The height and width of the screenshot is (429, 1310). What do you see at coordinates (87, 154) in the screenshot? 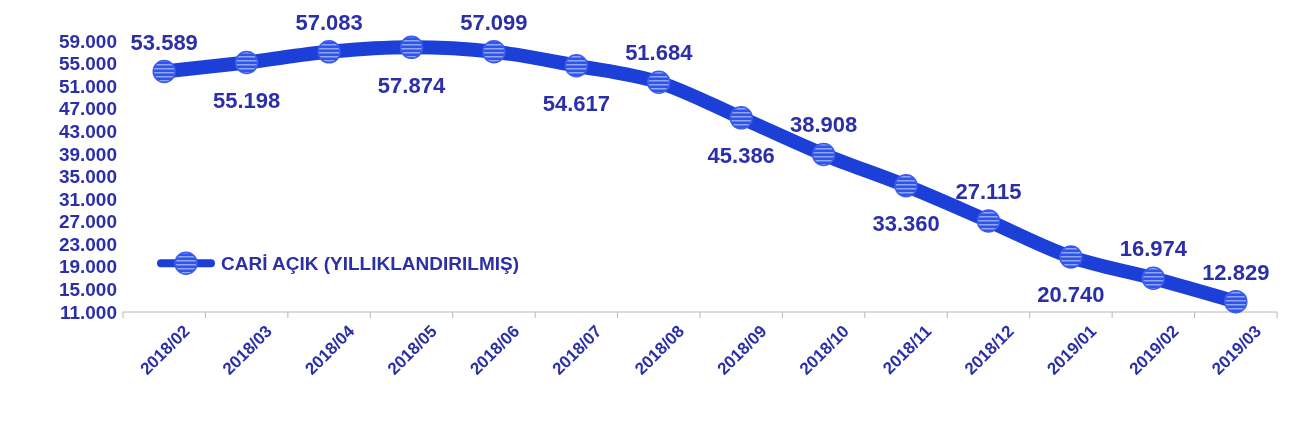
I see `y-tick-label: 39.000` at bounding box center [87, 154].